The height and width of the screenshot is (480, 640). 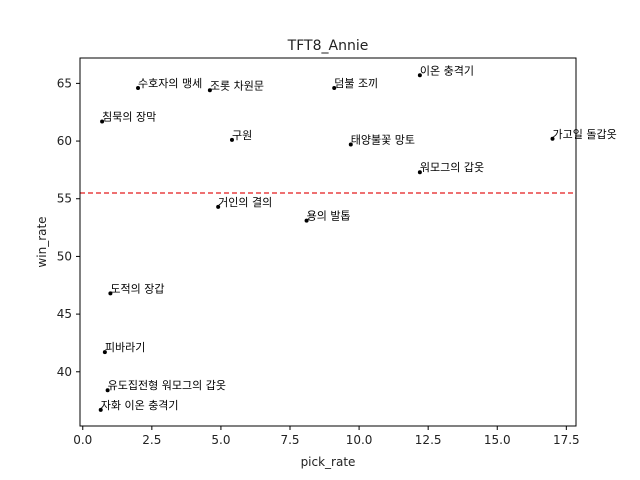 What do you see at coordinates (220, 440) in the screenshot?
I see `x-tick-label: 5.0` at bounding box center [220, 440].